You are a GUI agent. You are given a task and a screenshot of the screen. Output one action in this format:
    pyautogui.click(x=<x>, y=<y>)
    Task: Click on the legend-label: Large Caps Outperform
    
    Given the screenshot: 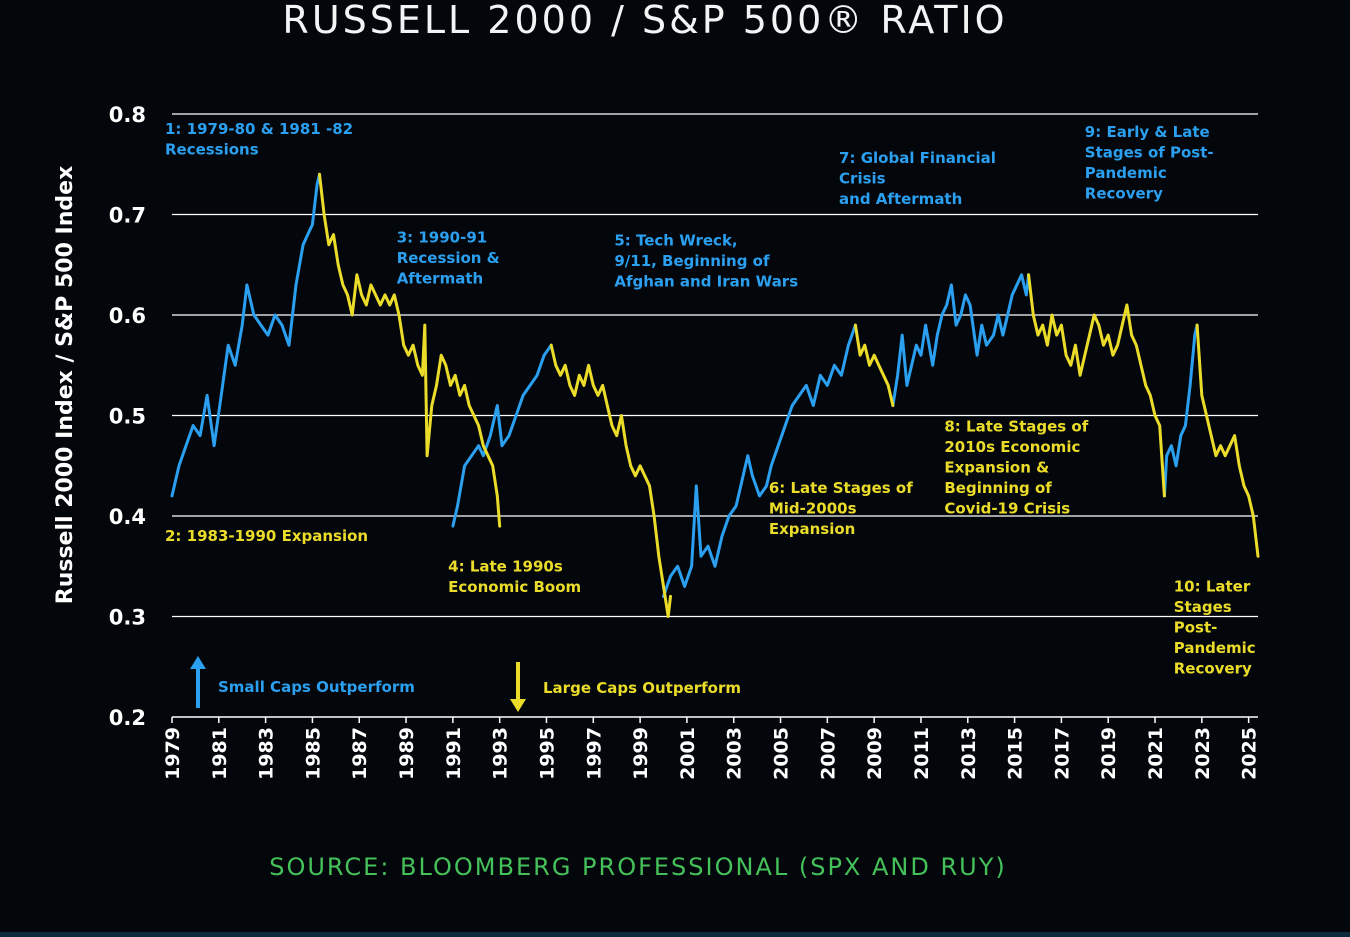 What is the action you would take?
    pyautogui.click(x=642, y=688)
    